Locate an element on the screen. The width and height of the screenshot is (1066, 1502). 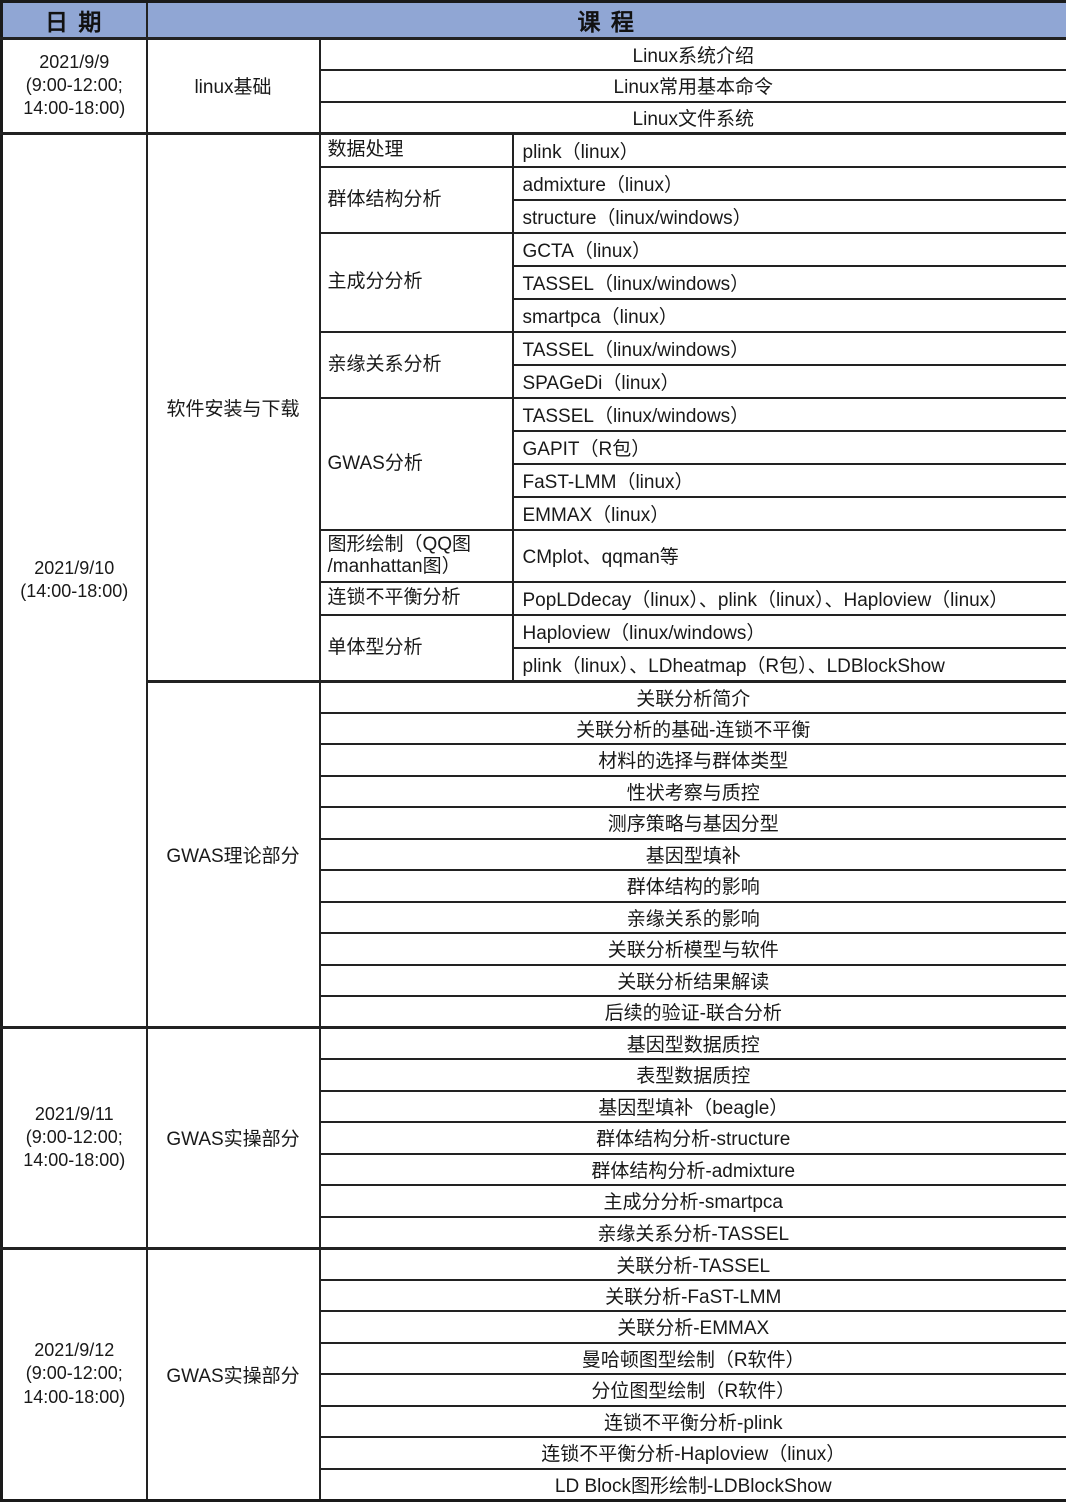
course-cell: Haploview（linux/windows） is located at coordinates (789, 631).